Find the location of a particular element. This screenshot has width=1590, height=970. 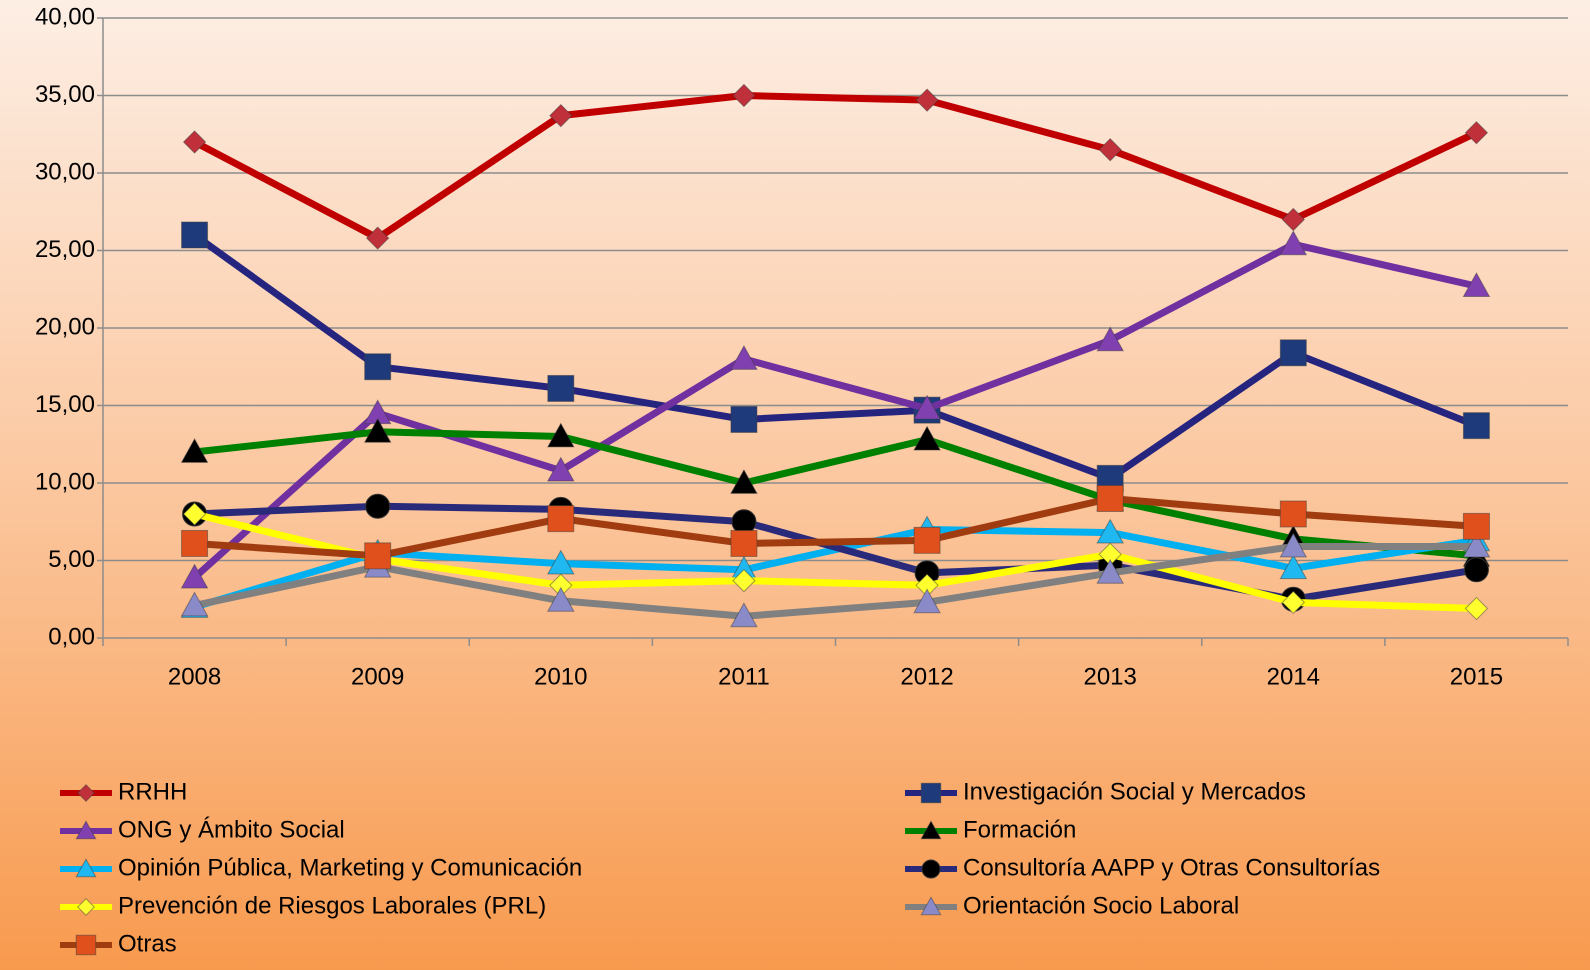

y-tick-label: 10,00 is located at coordinates (65, 481).